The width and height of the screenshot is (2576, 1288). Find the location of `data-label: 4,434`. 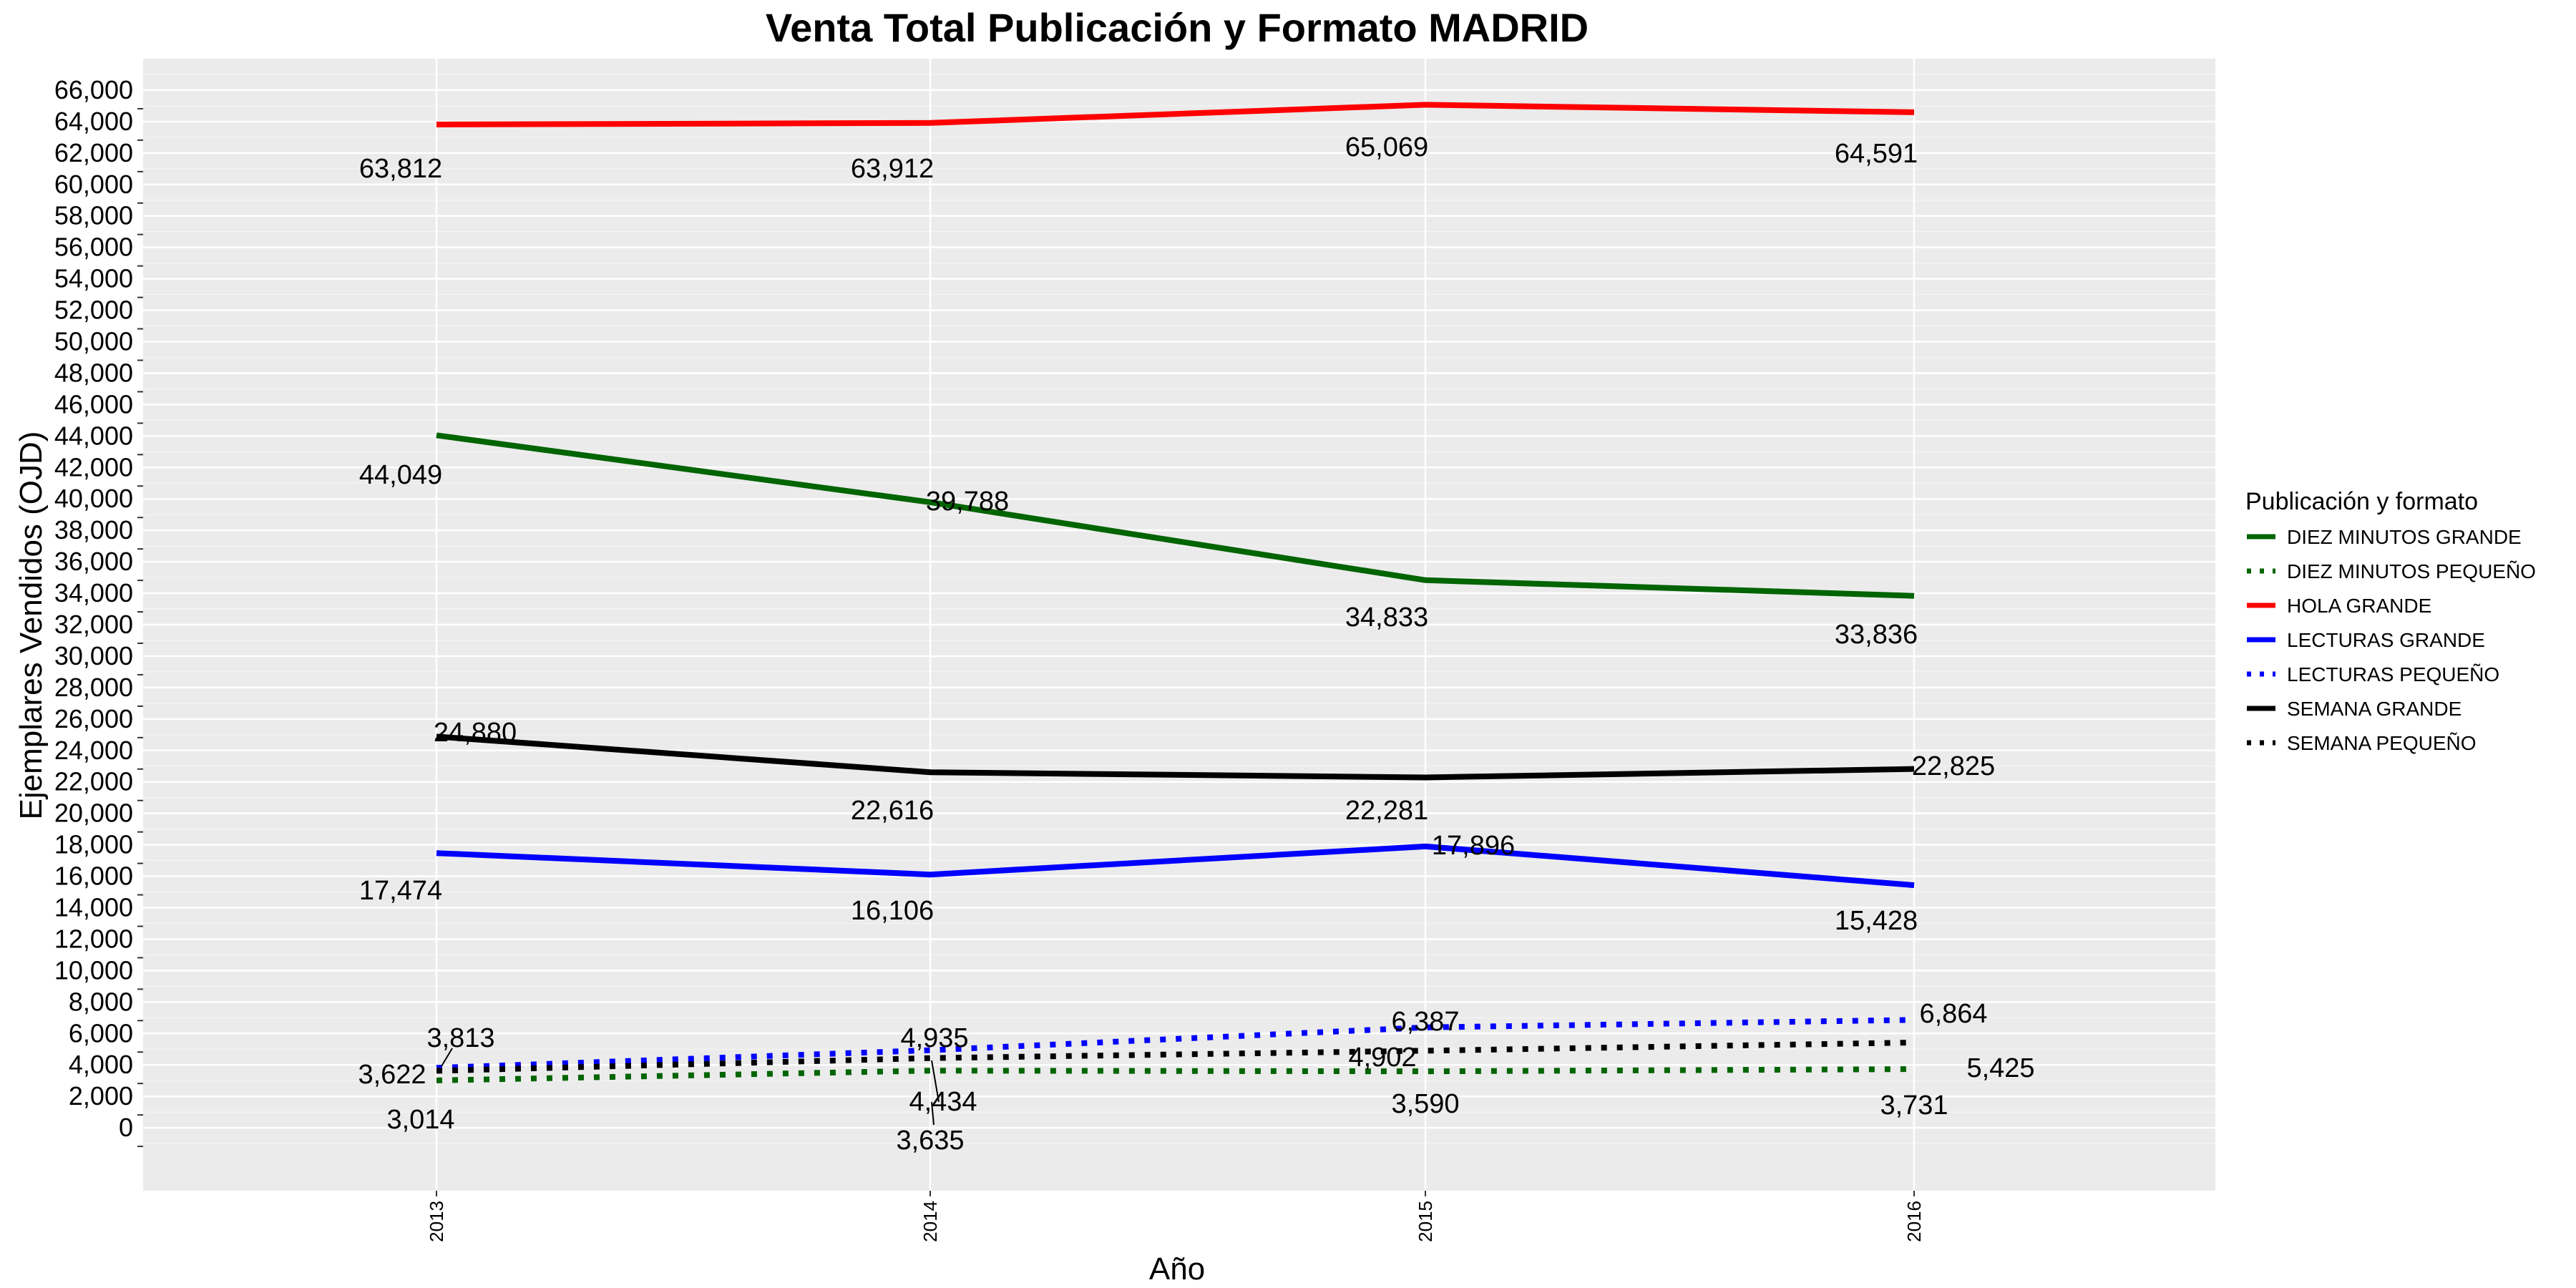

data-label: 4,434 is located at coordinates (943, 1102).